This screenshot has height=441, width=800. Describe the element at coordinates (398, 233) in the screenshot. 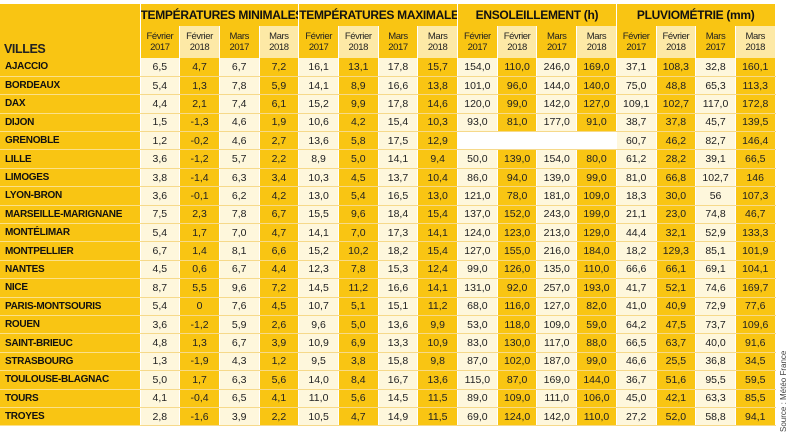

I see `table-cell: 17,3` at that location.